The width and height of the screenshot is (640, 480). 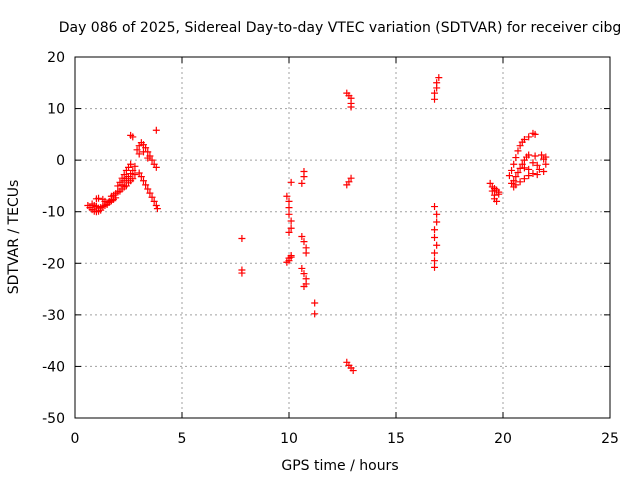 I want to click on y-tick-label: 0, so click(x=60, y=161).